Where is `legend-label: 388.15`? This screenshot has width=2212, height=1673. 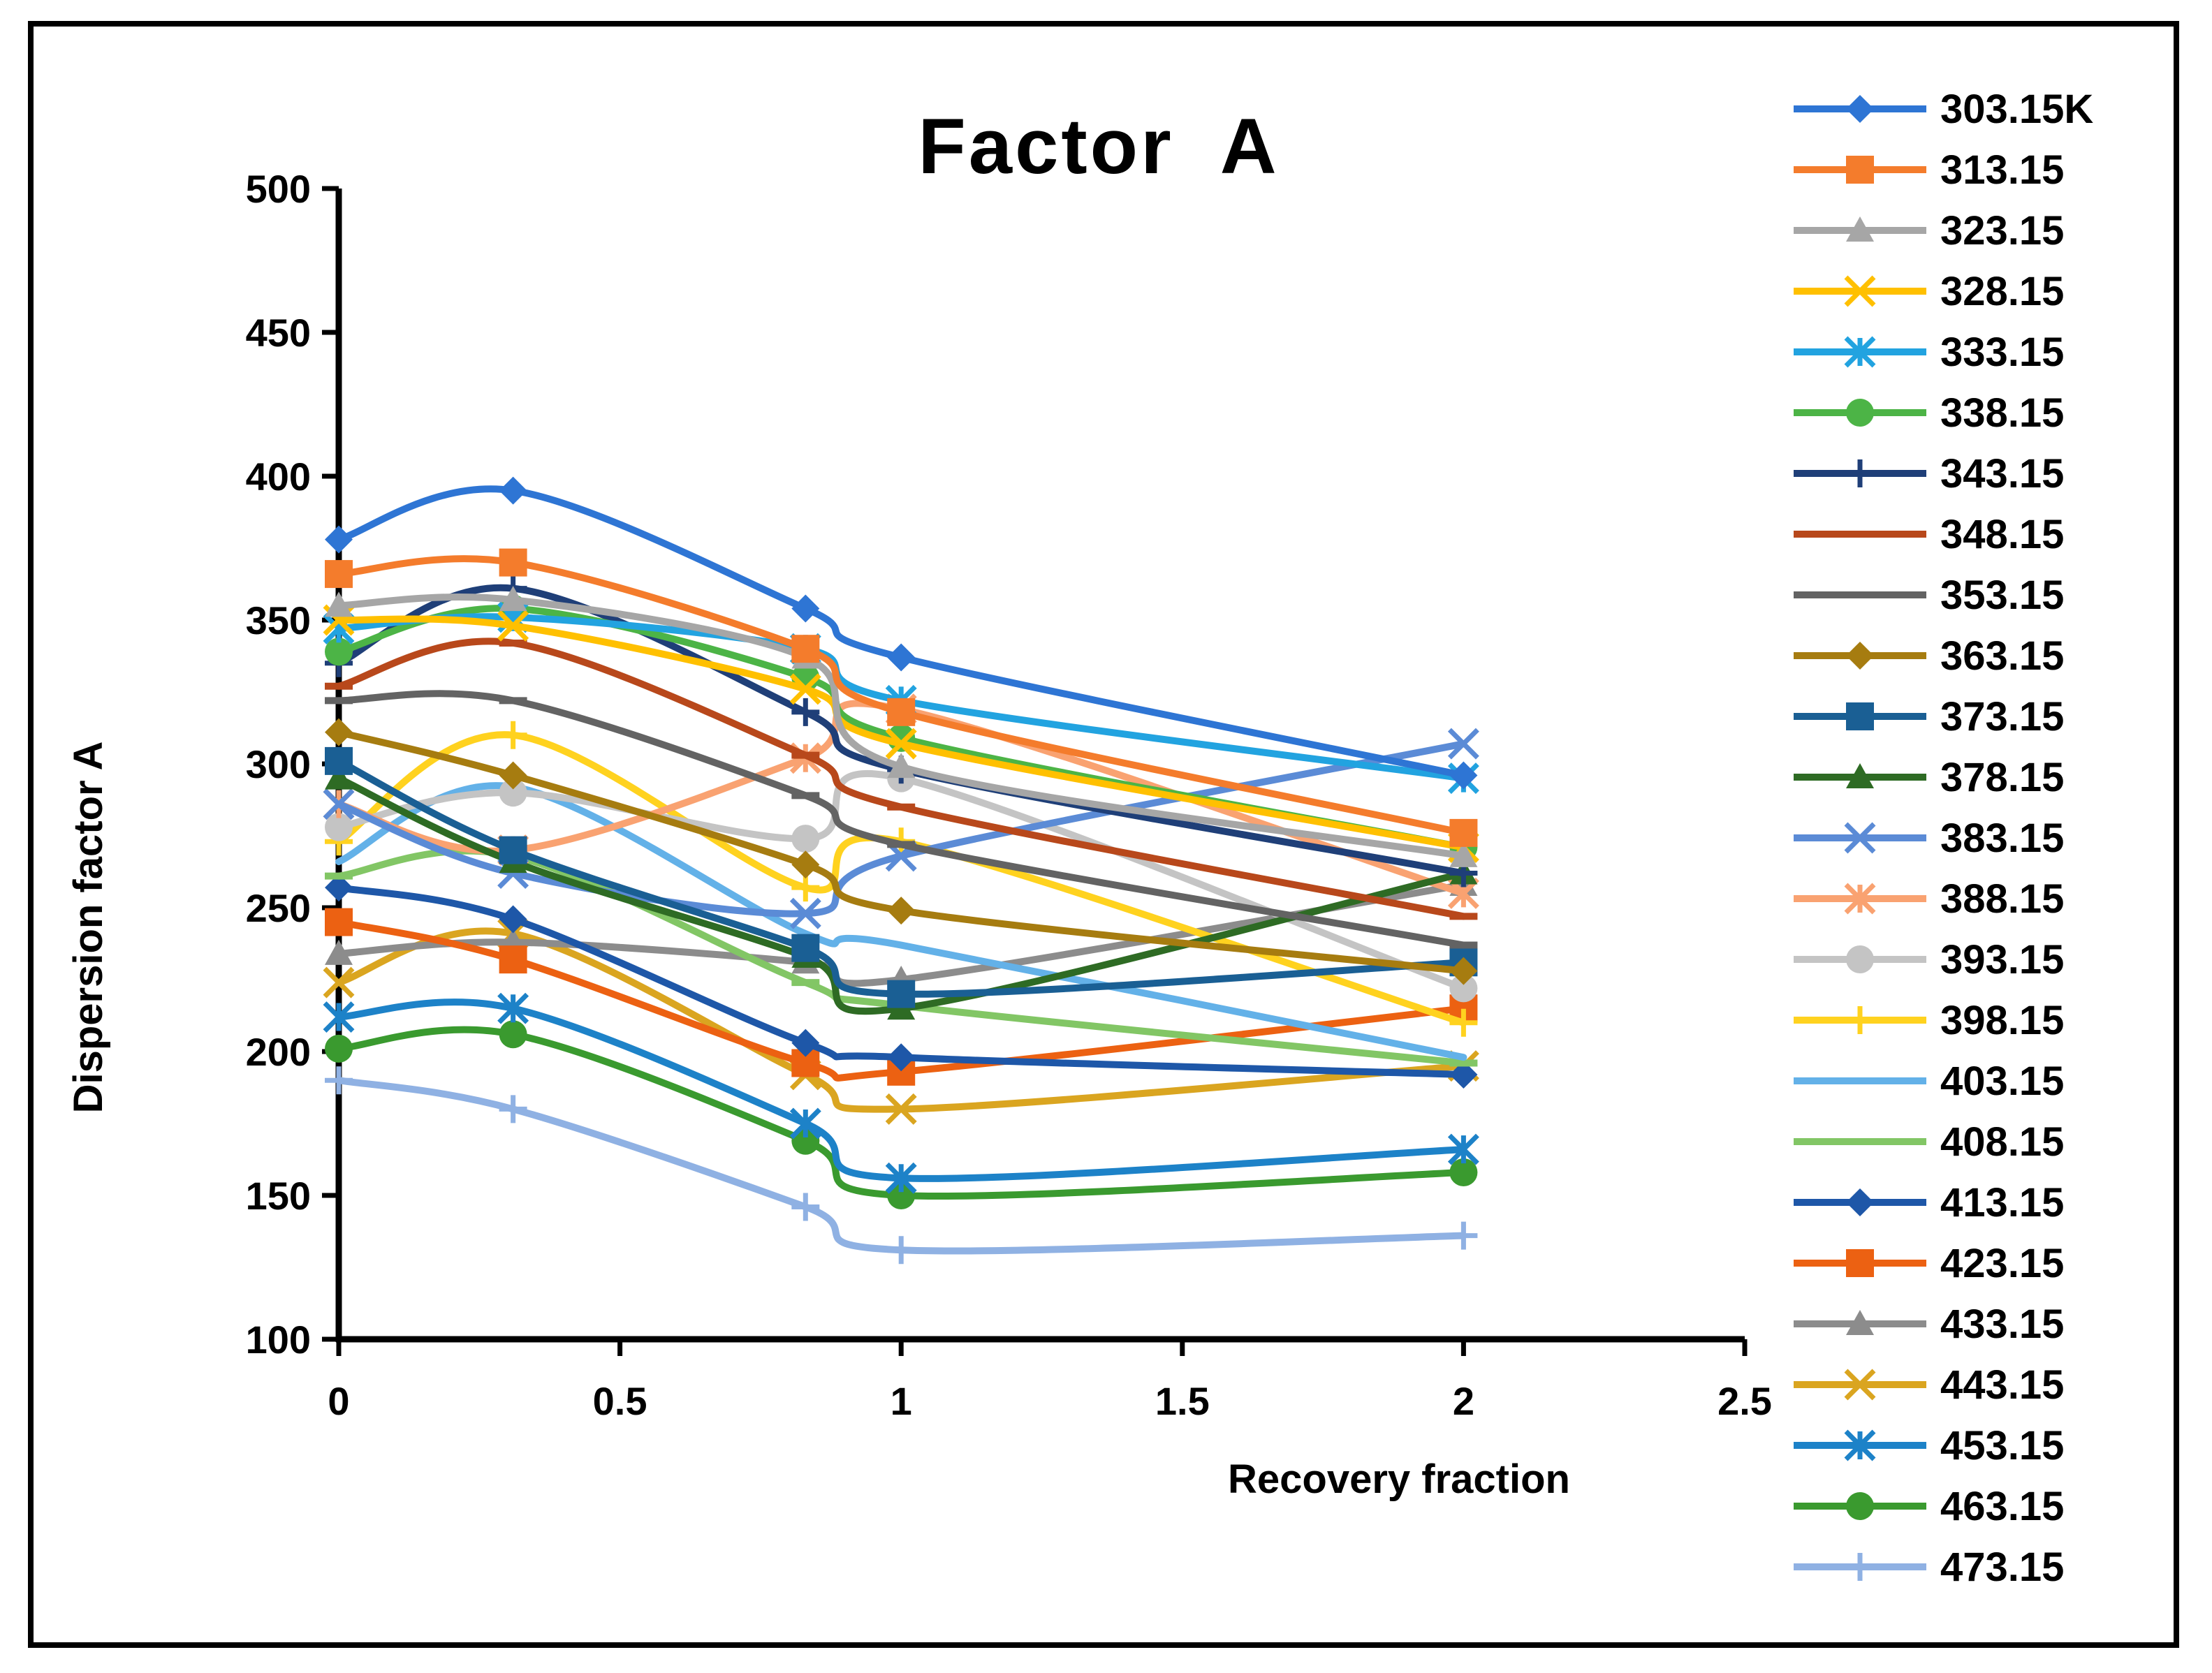 legend-label: 388.15 is located at coordinates (2002, 899).